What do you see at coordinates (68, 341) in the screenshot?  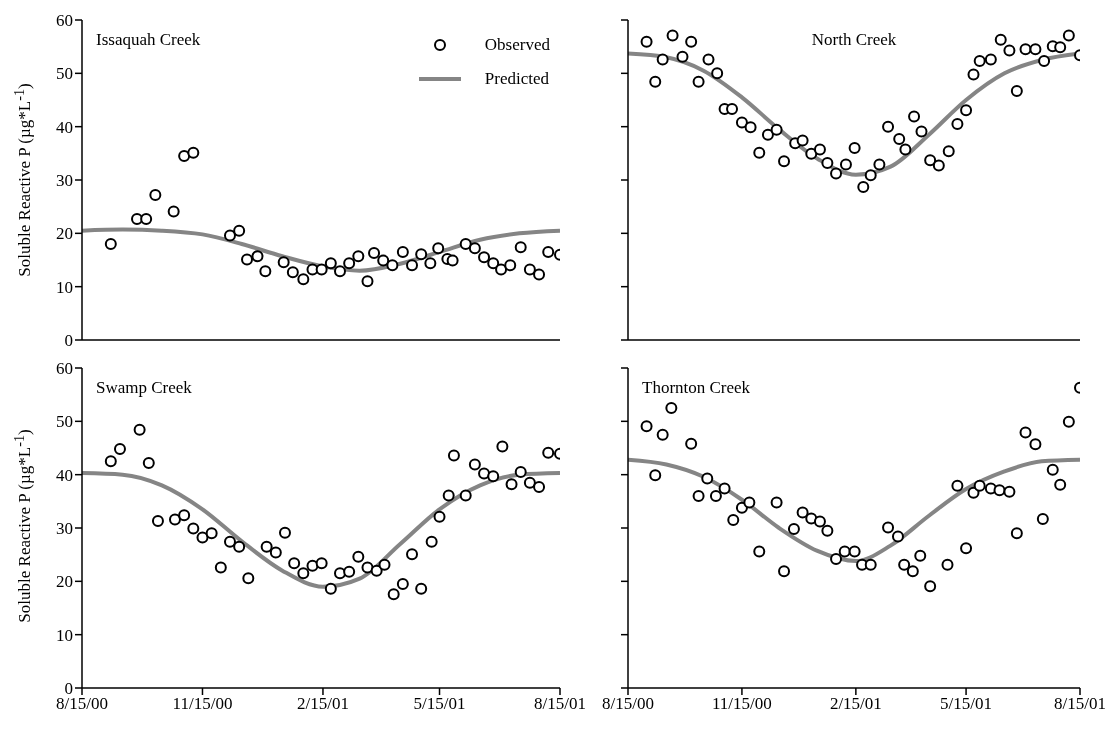 I see `y-tick-label: 0` at bounding box center [68, 341].